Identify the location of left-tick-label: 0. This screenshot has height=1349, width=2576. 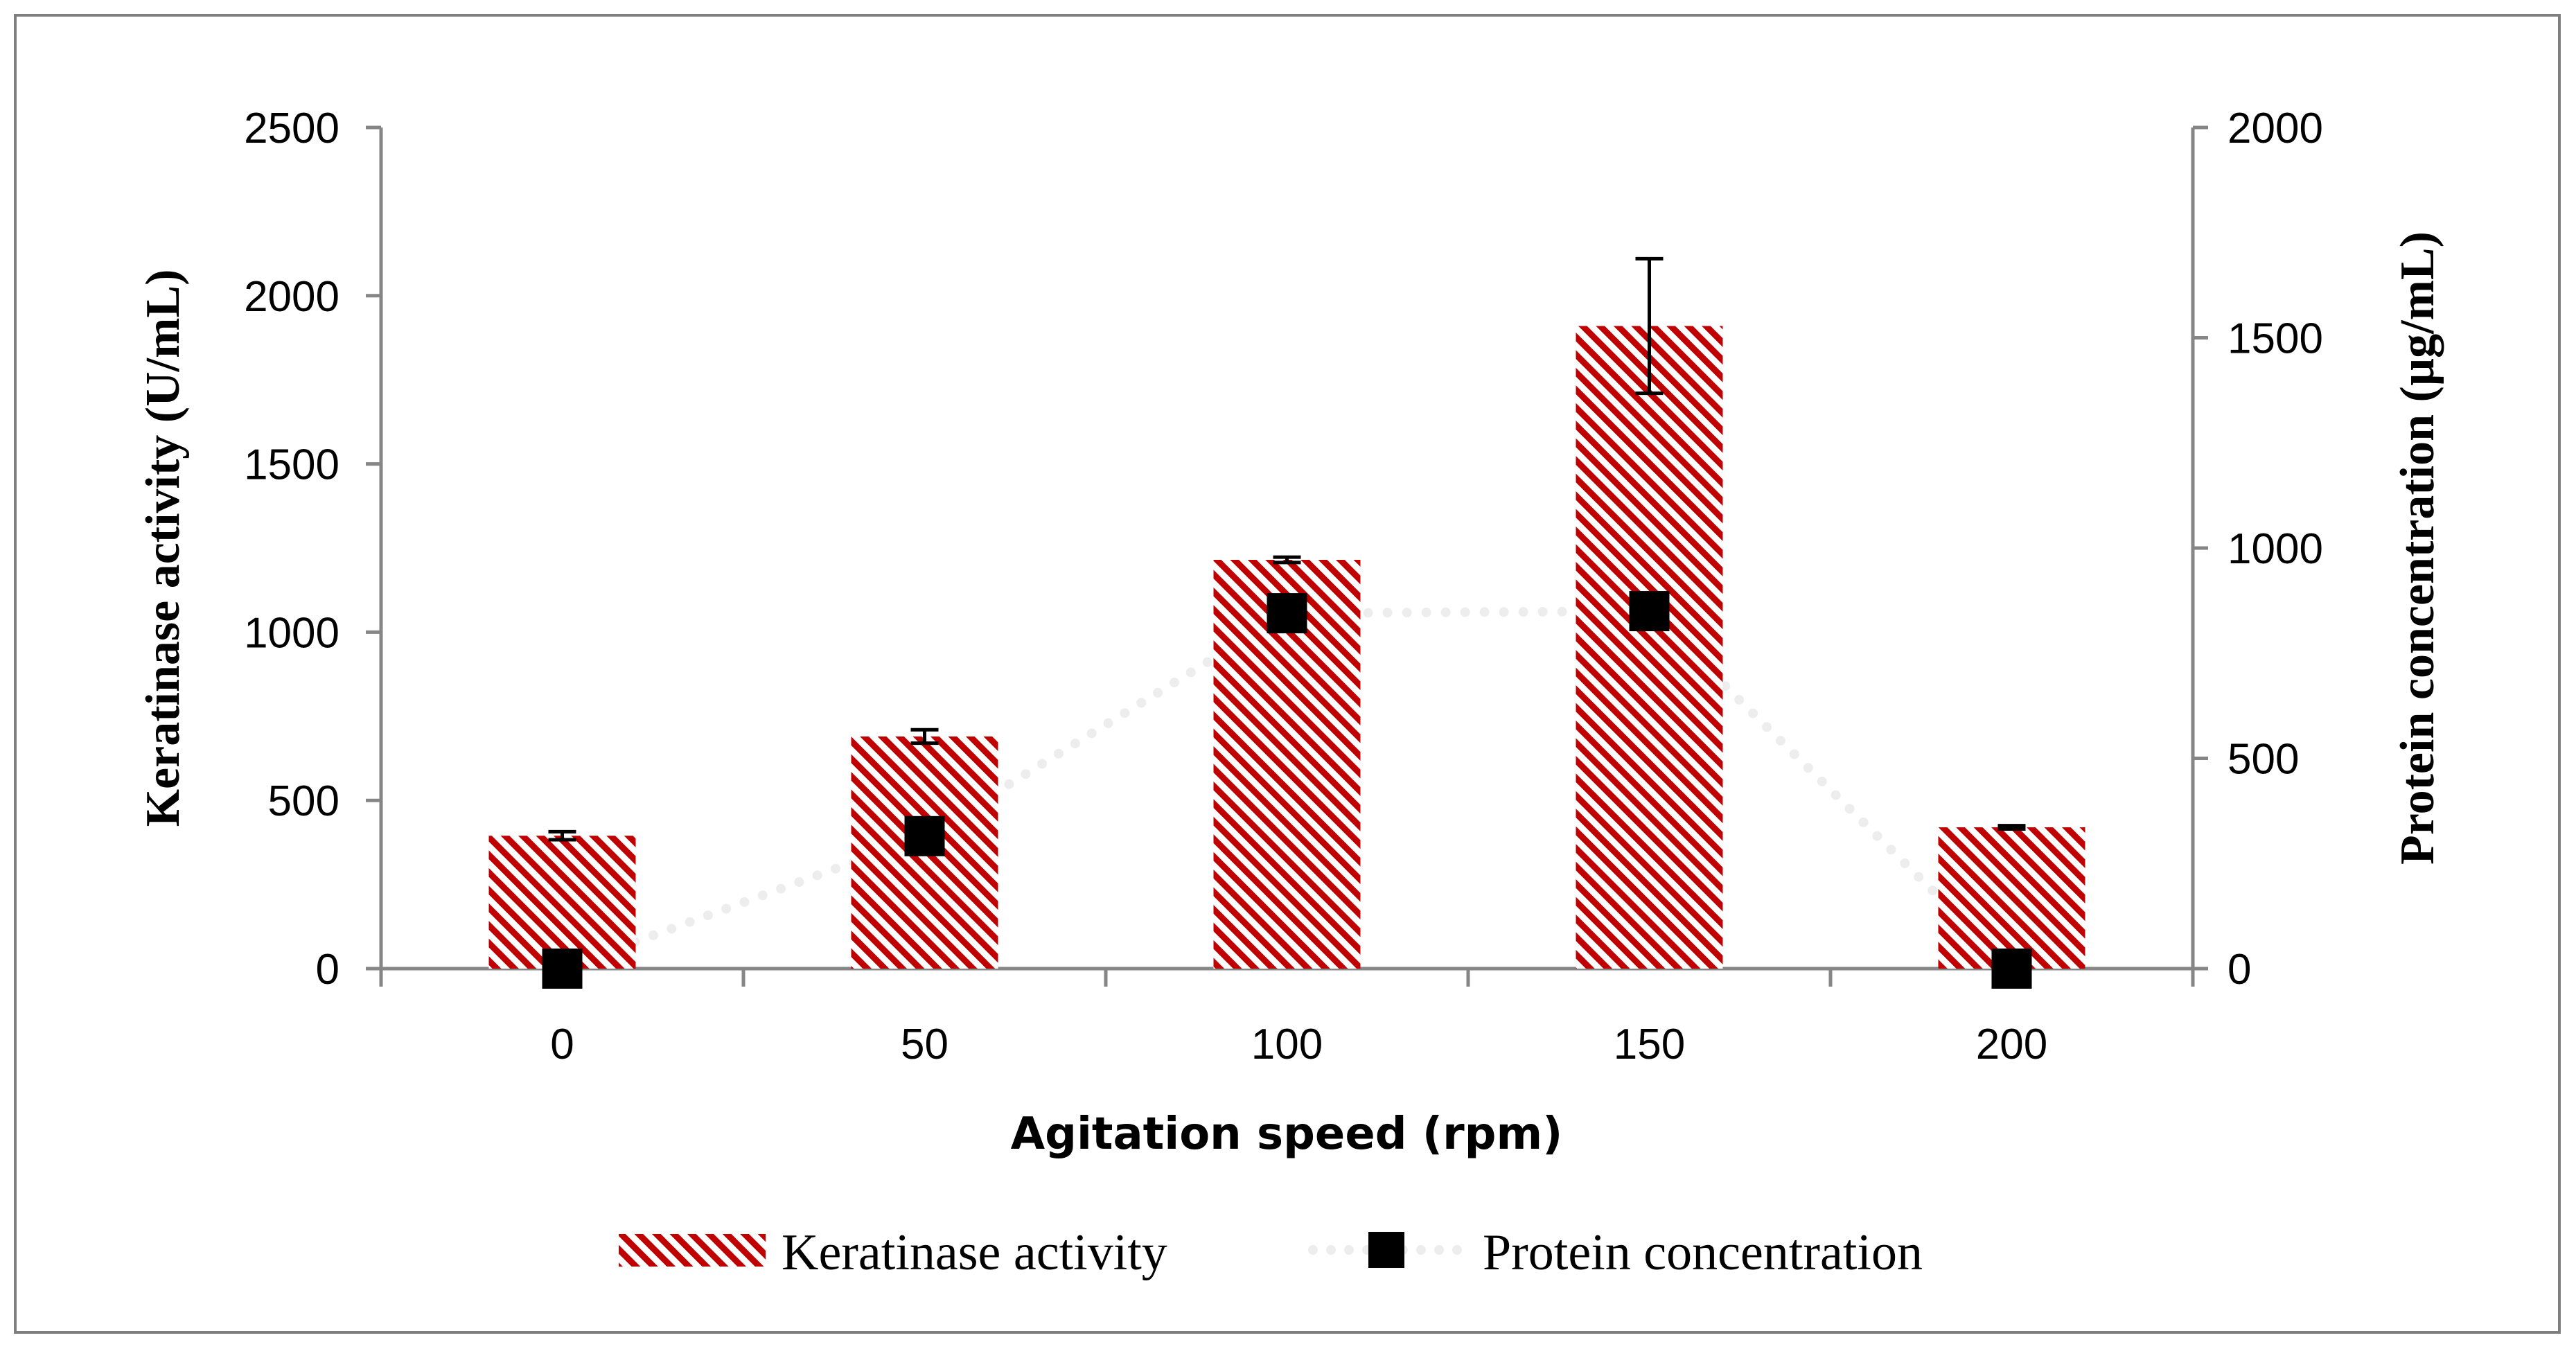
(327, 970).